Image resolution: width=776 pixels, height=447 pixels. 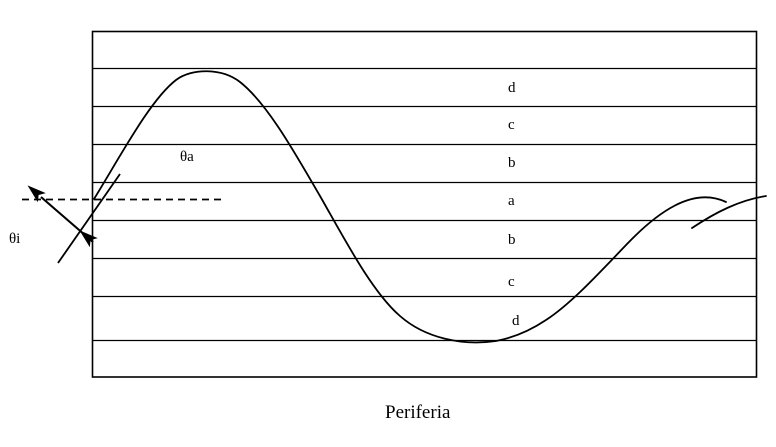 What do you see at coordinates (418, 412) in the screenshot?
I see `figure-caption: Periferia` at bounding box center [418, 412].